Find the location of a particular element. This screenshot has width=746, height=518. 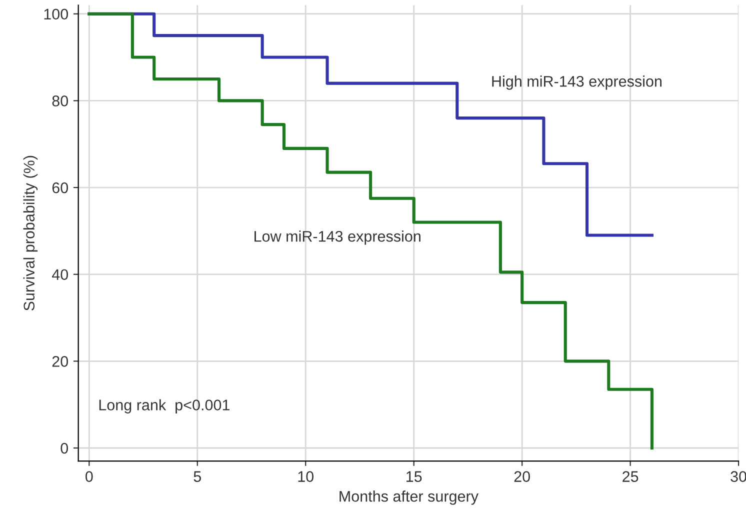

y-tick-label: 0 is located at coordinates (64, 448).